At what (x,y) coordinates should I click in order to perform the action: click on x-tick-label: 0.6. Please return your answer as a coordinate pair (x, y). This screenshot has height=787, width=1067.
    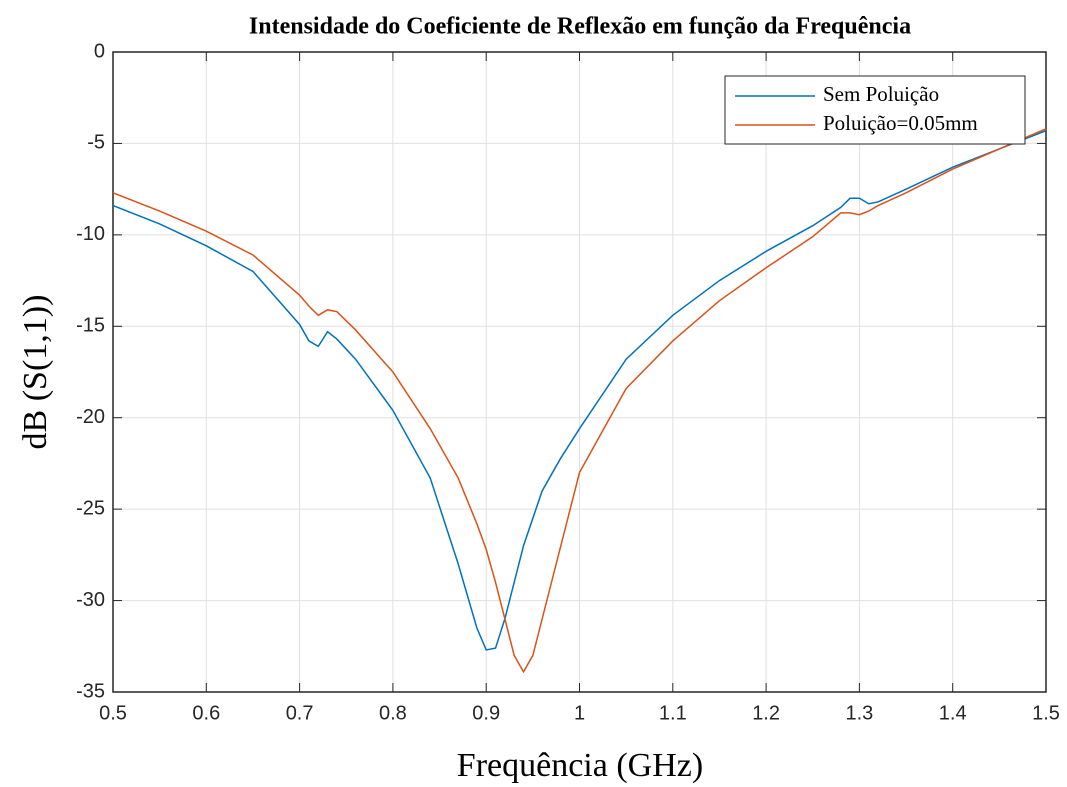
    Looking at the image, I should click on (206, 713).